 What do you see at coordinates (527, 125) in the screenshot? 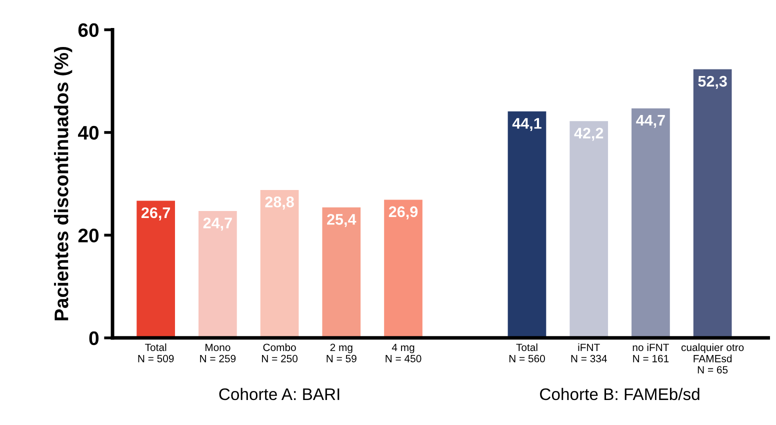
I see `data-label: 44,1` at bounding box center [527, 125].